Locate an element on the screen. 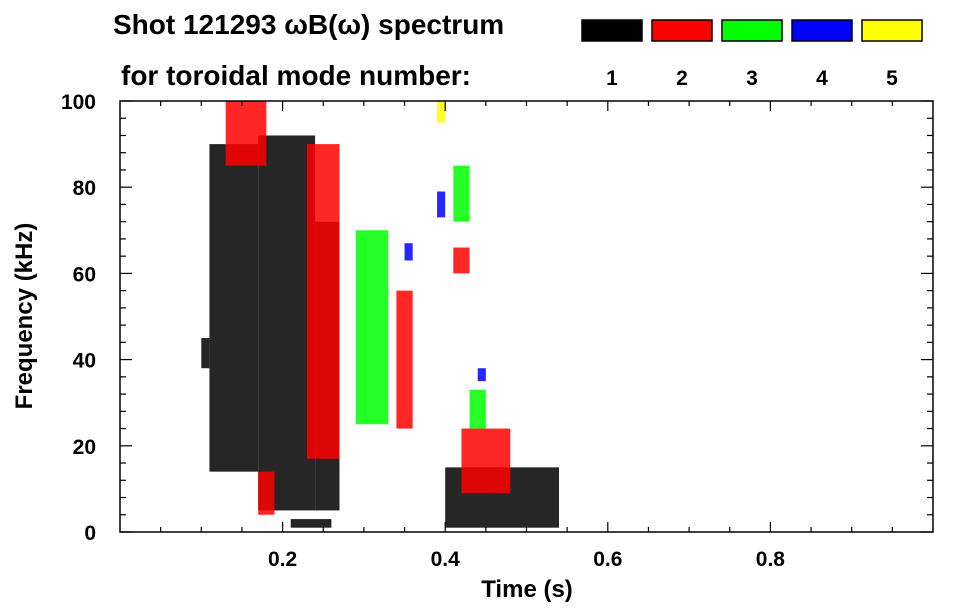 The image size is (963, 615). chart-subtitle: for toroidal mode number: is located at coordinates (296, 75).